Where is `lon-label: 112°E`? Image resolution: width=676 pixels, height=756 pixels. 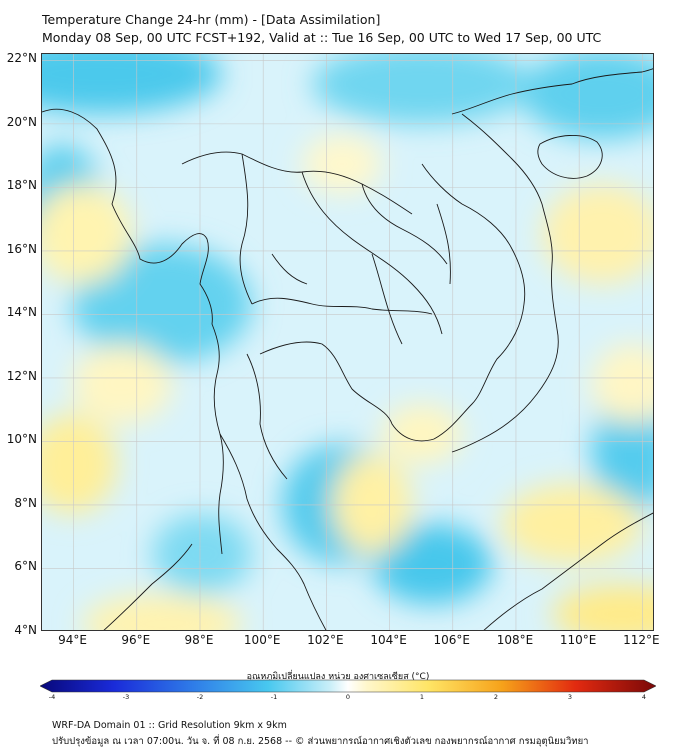
lon-label: 112°E is located at coordinates (641, 640).